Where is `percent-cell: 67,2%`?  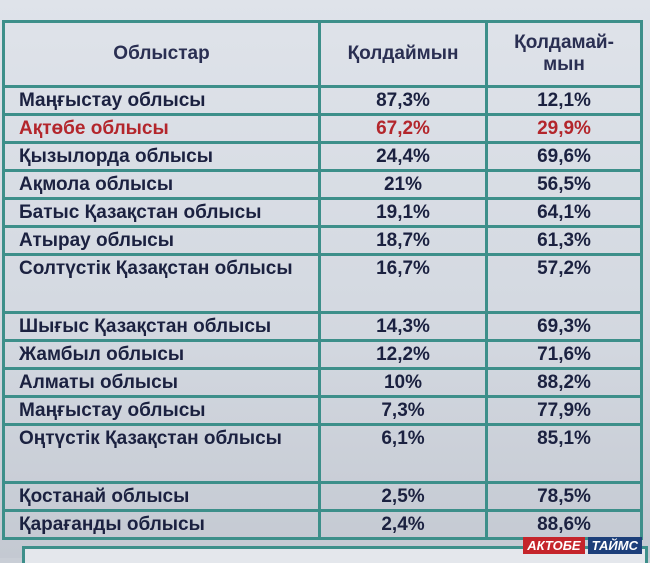
percent-cell: 67,2% is located at coordinates (403, 128).